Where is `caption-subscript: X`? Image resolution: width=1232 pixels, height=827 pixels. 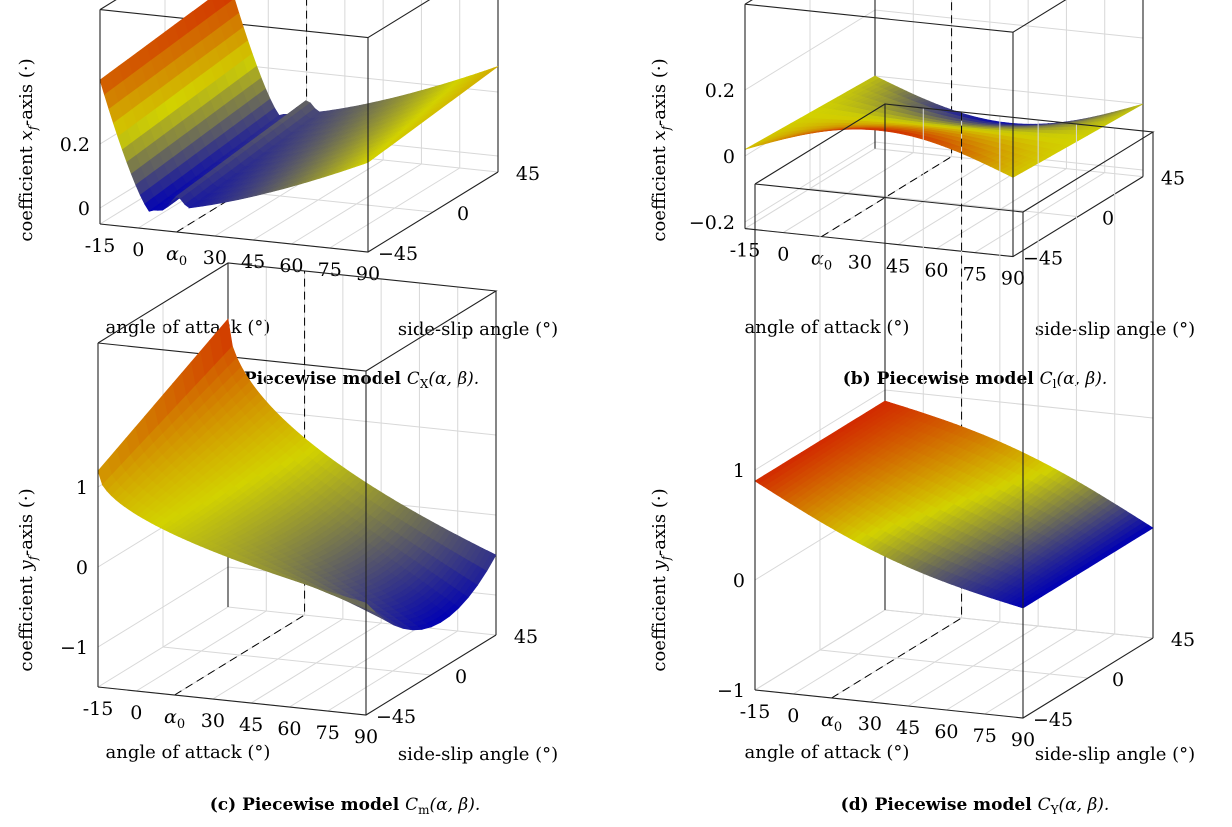
caption-subscript: X is located at coordinates (424, 384).